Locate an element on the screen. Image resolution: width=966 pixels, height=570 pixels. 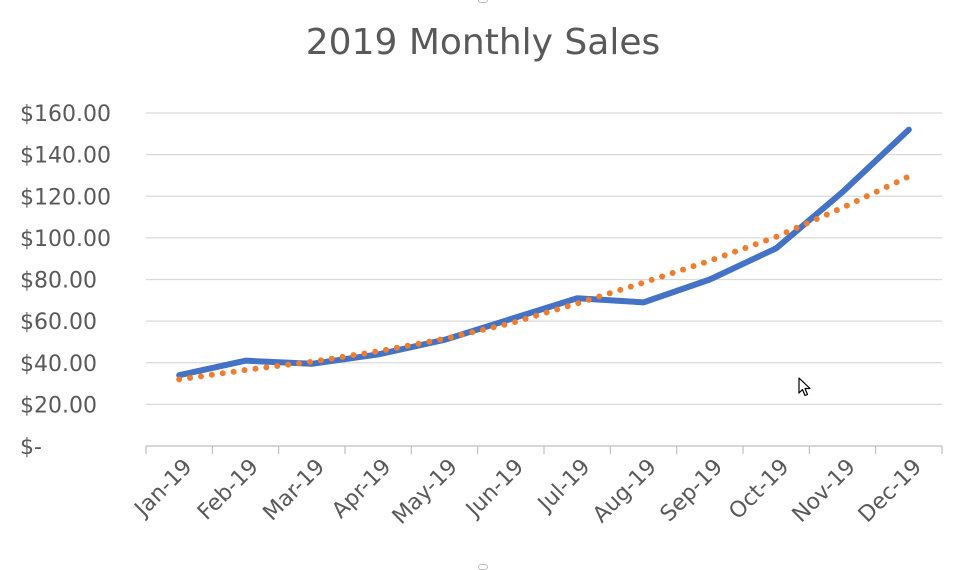
x-tick-label: Apr-19 is located at coordinates (361, 489).